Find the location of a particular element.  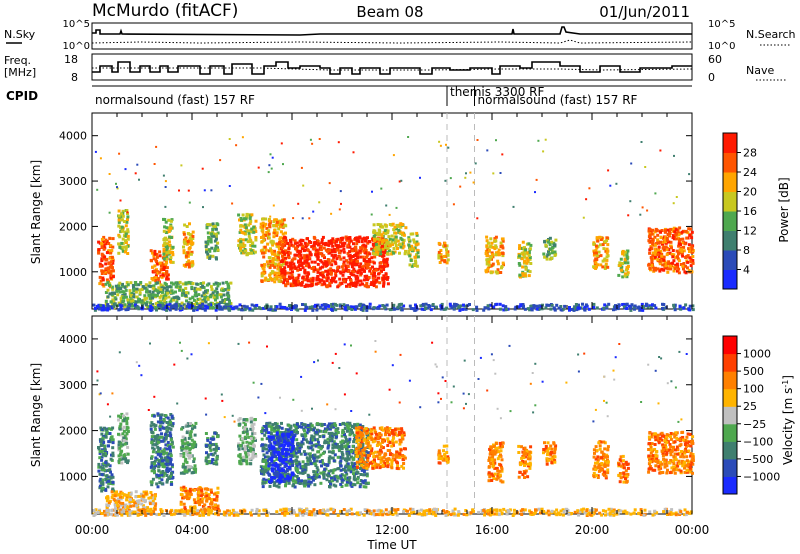

nsky-line is located at coordinates (392, 31).